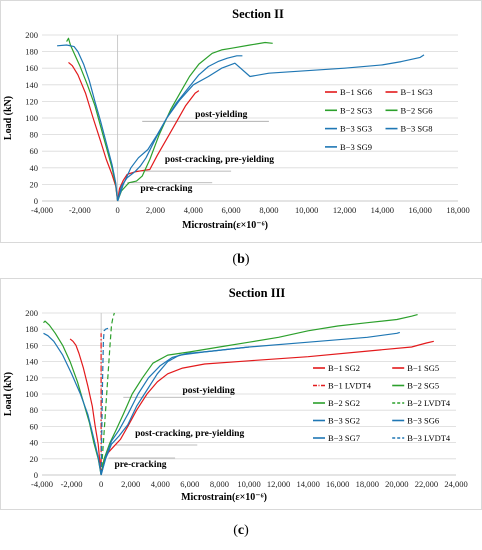 The image size is (482, 550). I want to click on caption-b: (b), so click(241, 260).